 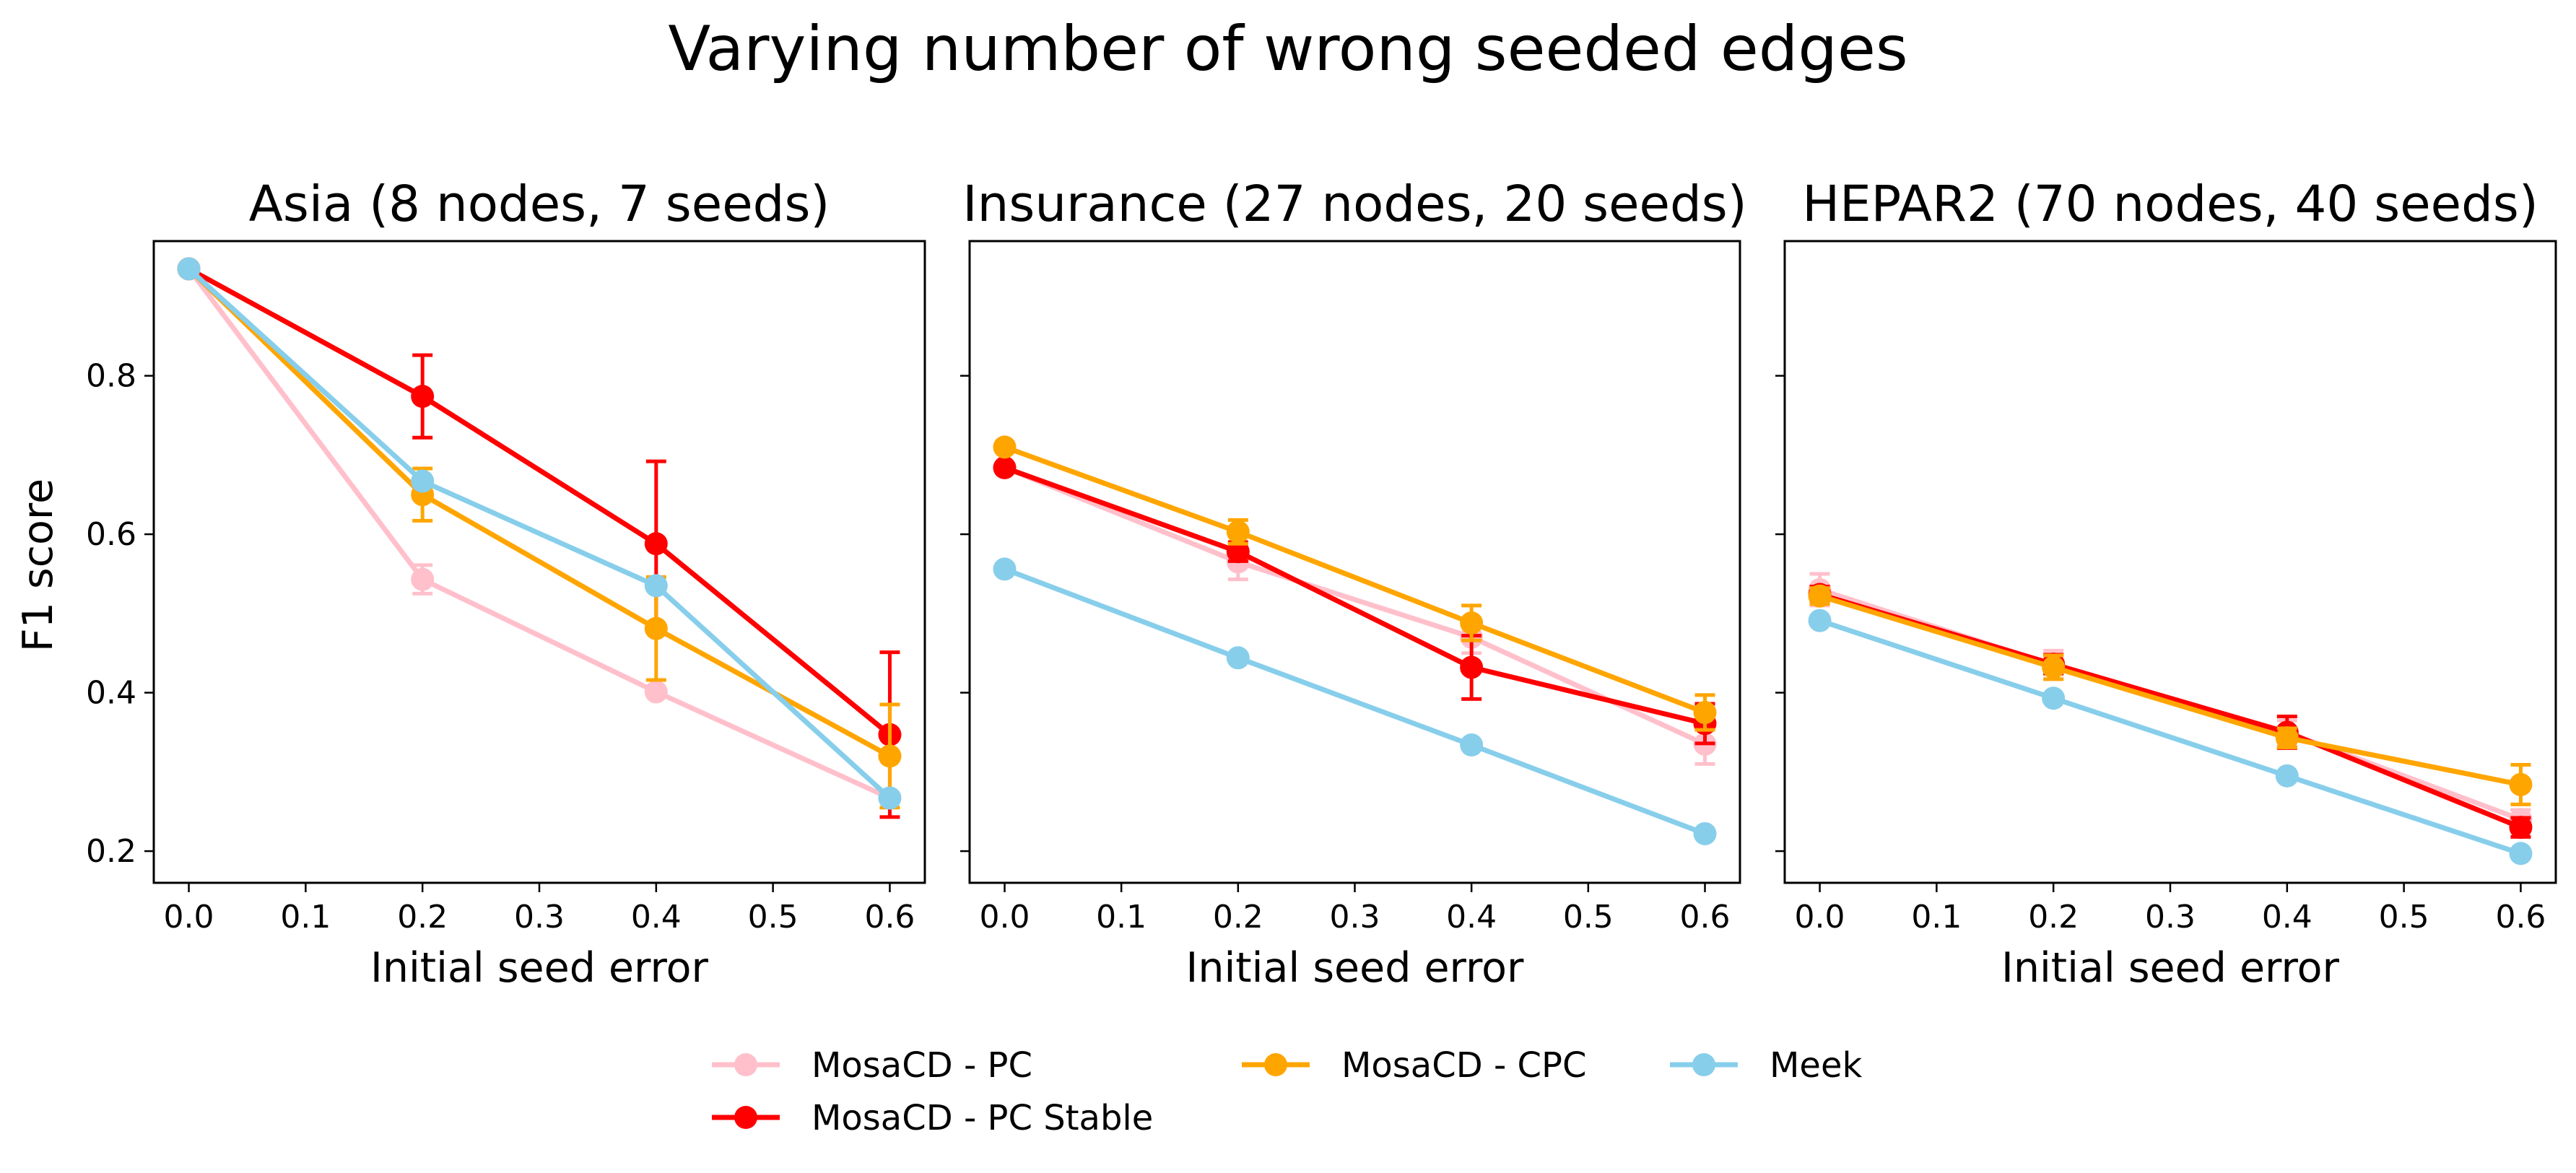 What do you see at coordinates (1354, 204) in the screenshot?
I see `subplot-title: Insurance (27 nodes, 20 seeds)` at bounding box center [1354, 204].